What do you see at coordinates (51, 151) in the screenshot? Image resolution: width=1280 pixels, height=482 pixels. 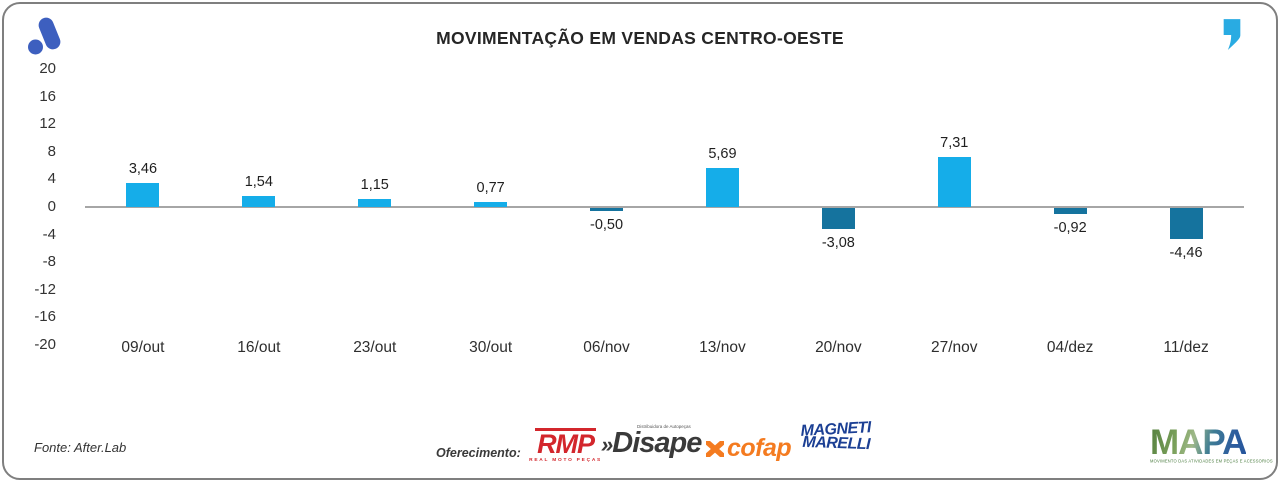 I see `y-axis-tick: 8` at bounding box center [51, 151].